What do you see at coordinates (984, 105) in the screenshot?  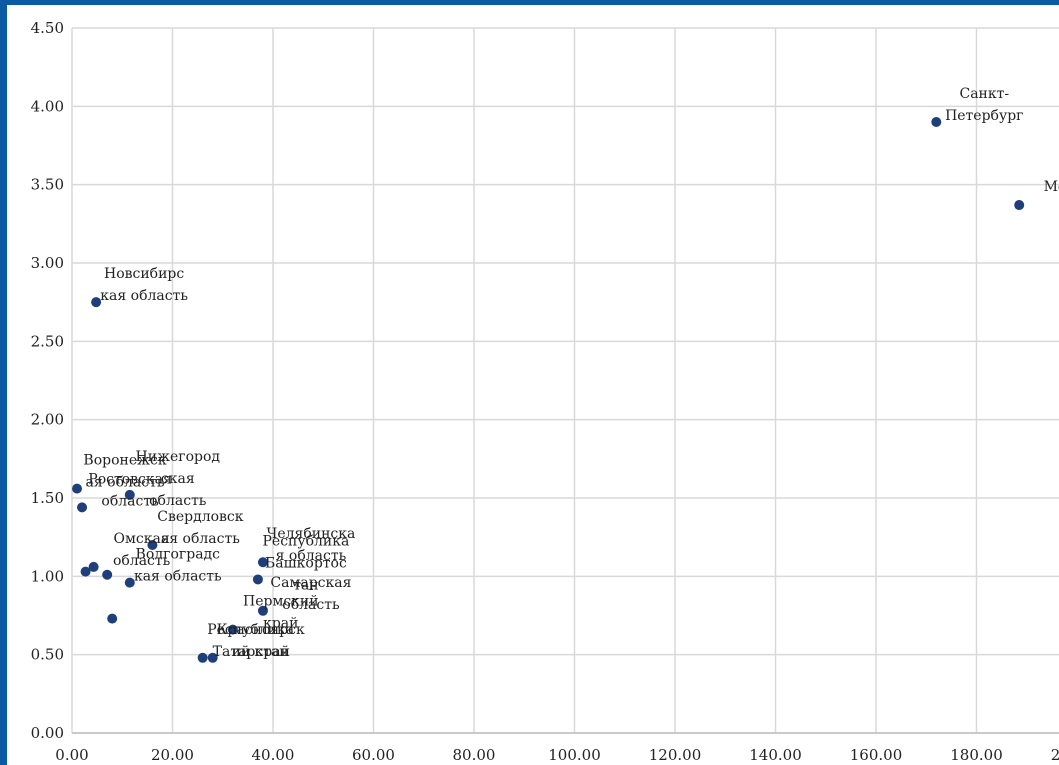 I see `data-label: Санкт-Петербург` at bounding box center [984, 105].